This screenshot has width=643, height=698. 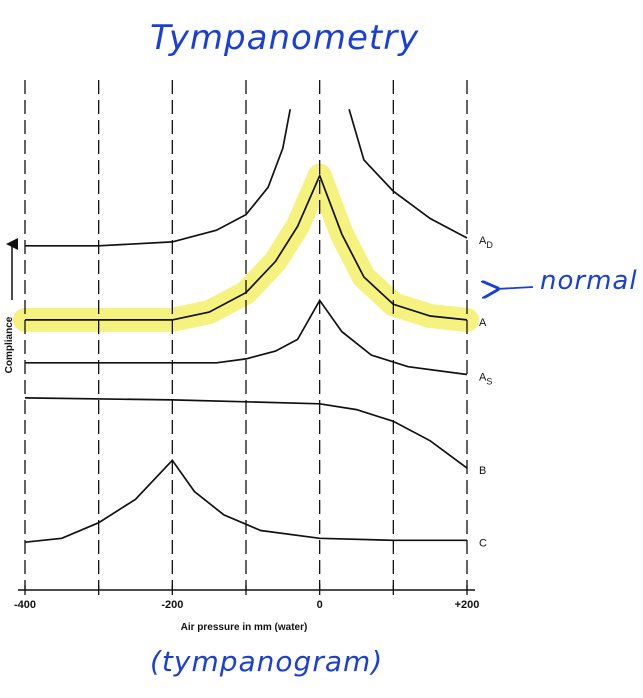 I want to click on series-label-B: B, so click(x=482, y=471).